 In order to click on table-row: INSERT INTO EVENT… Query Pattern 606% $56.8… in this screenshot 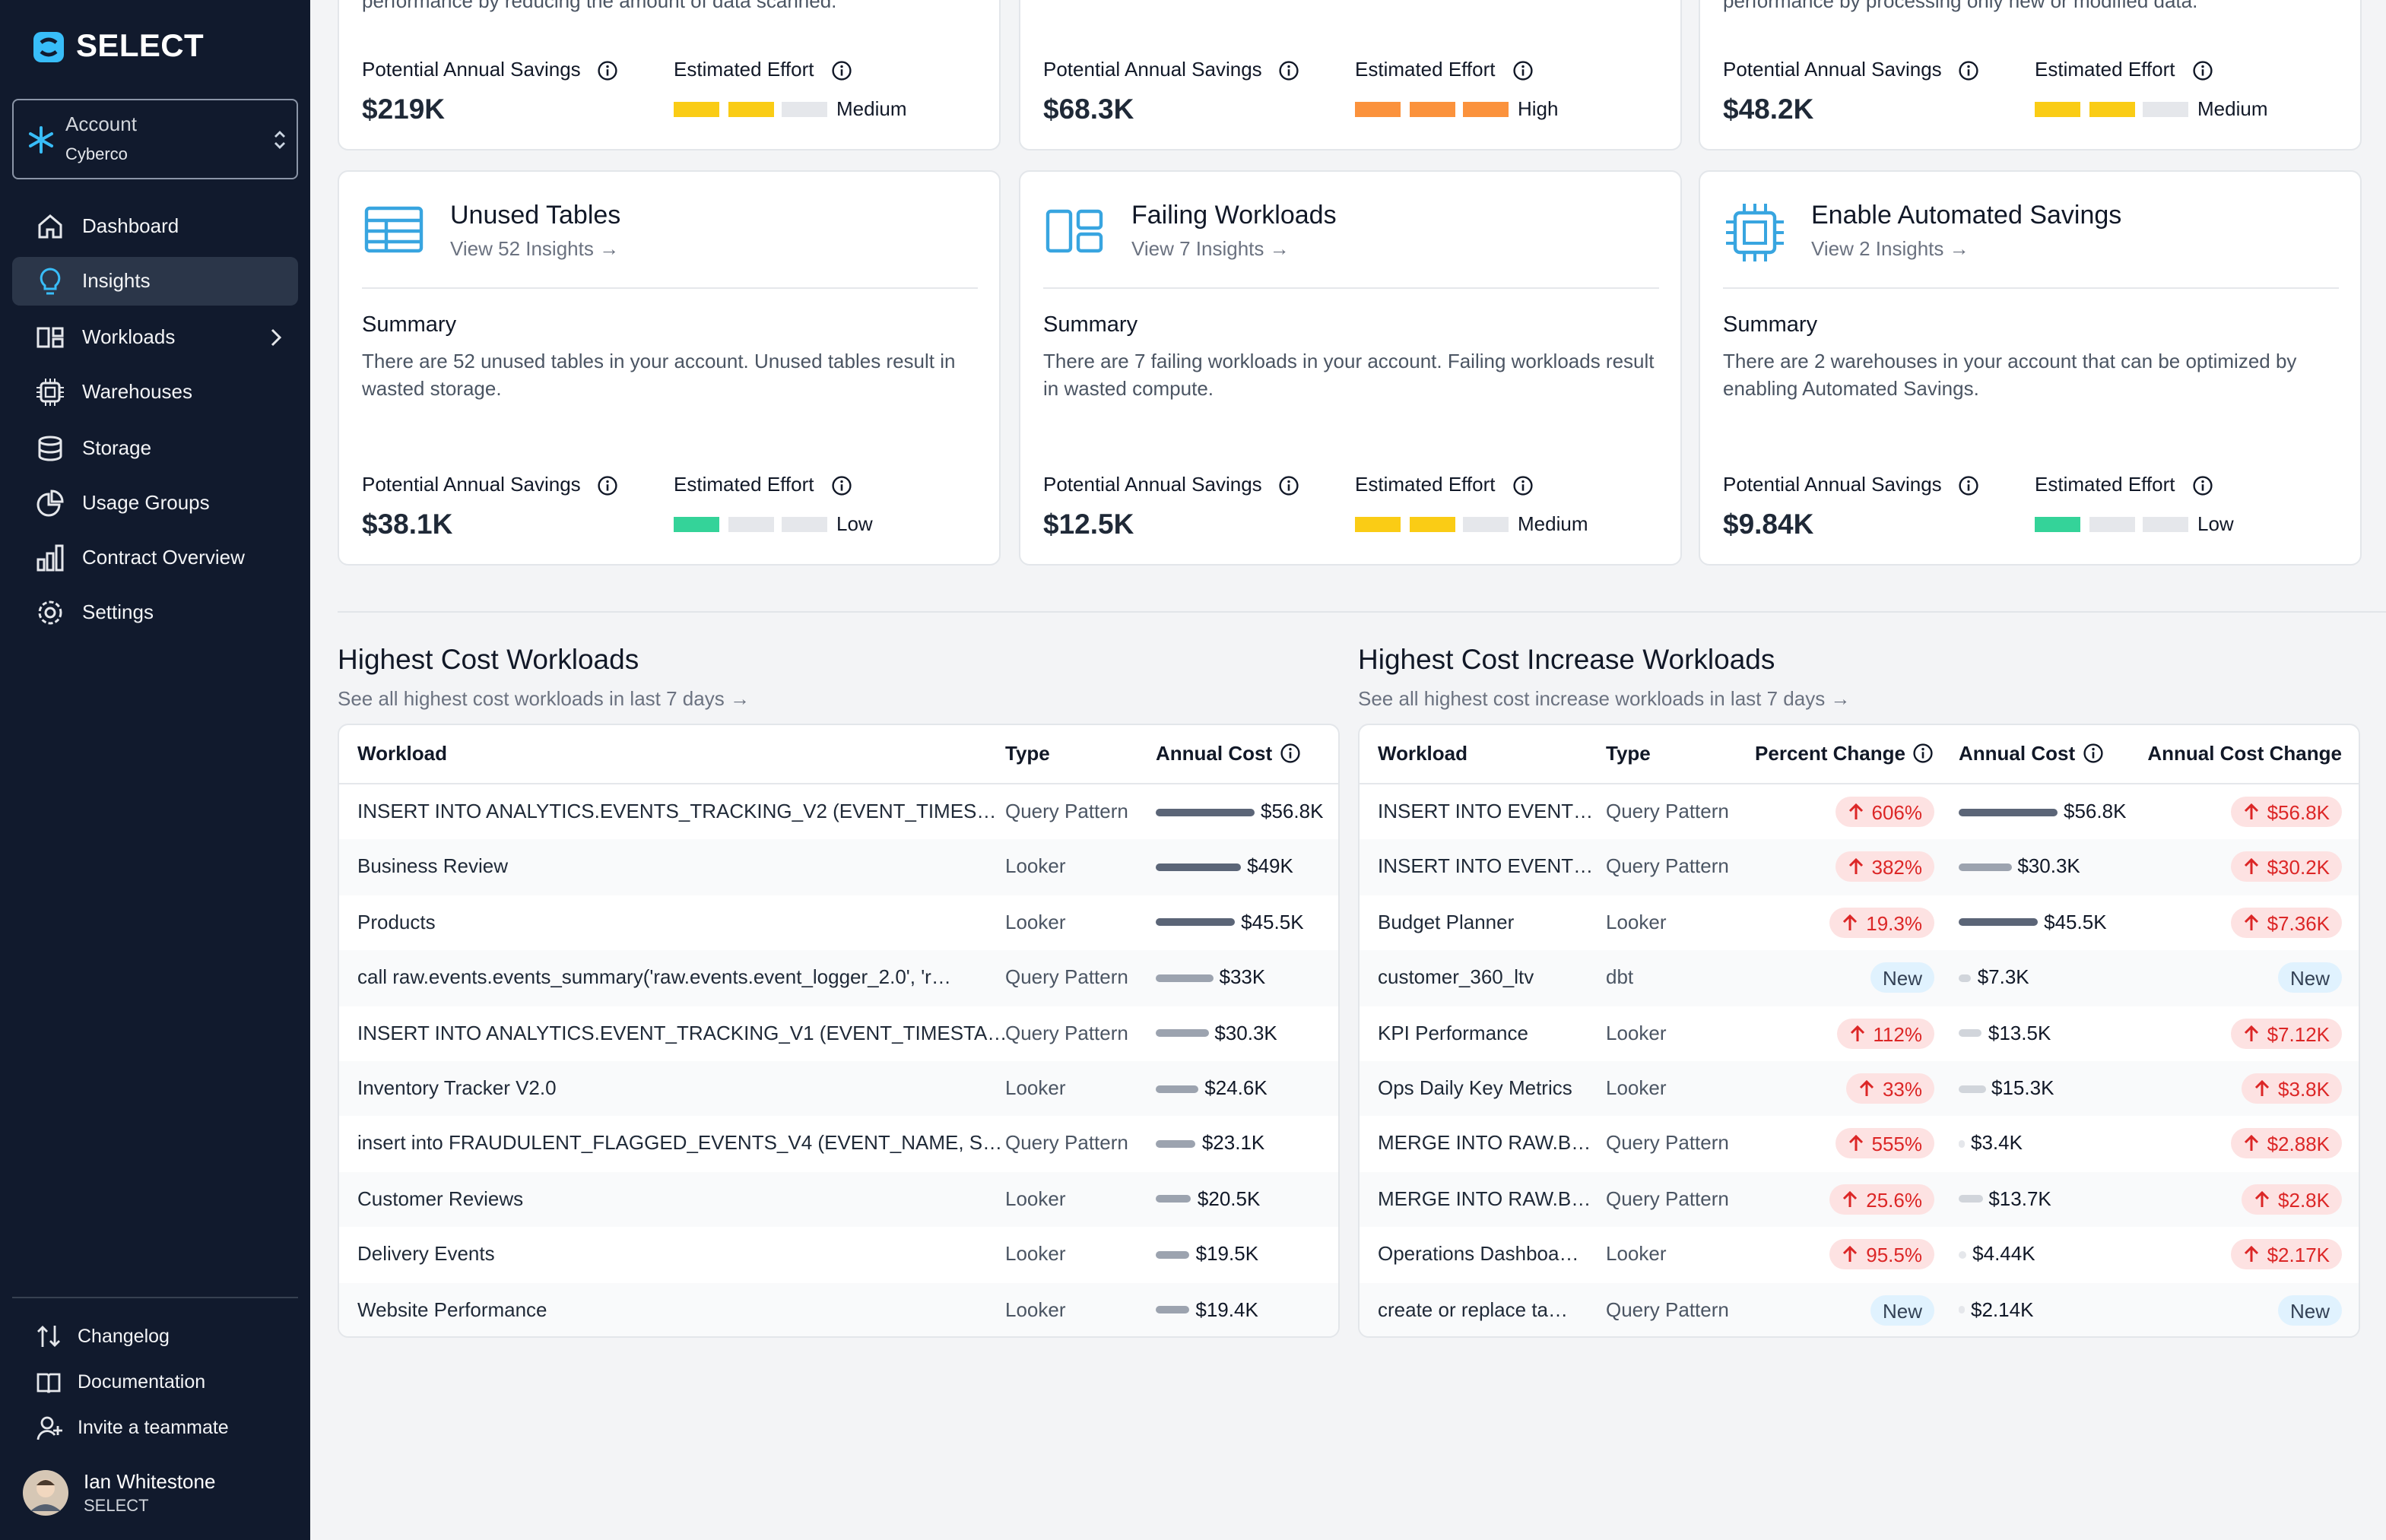, I will do `click(1859, 812)`.